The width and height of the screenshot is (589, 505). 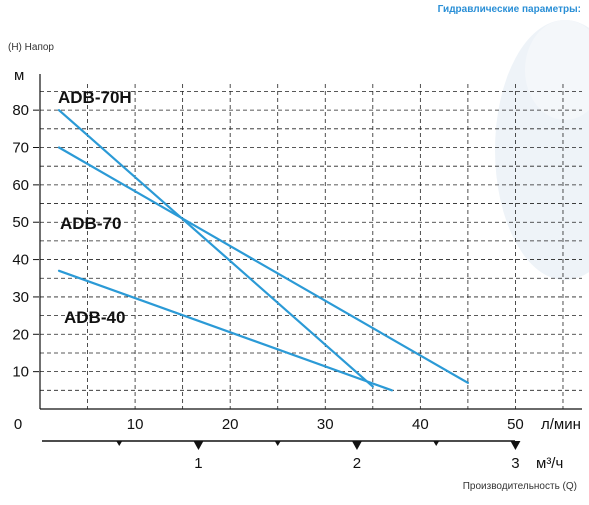 What do you see at coordinates (357, 463) in the screenshot?
I see `x2-tick-label: 2` at bounding box center [357, 463].